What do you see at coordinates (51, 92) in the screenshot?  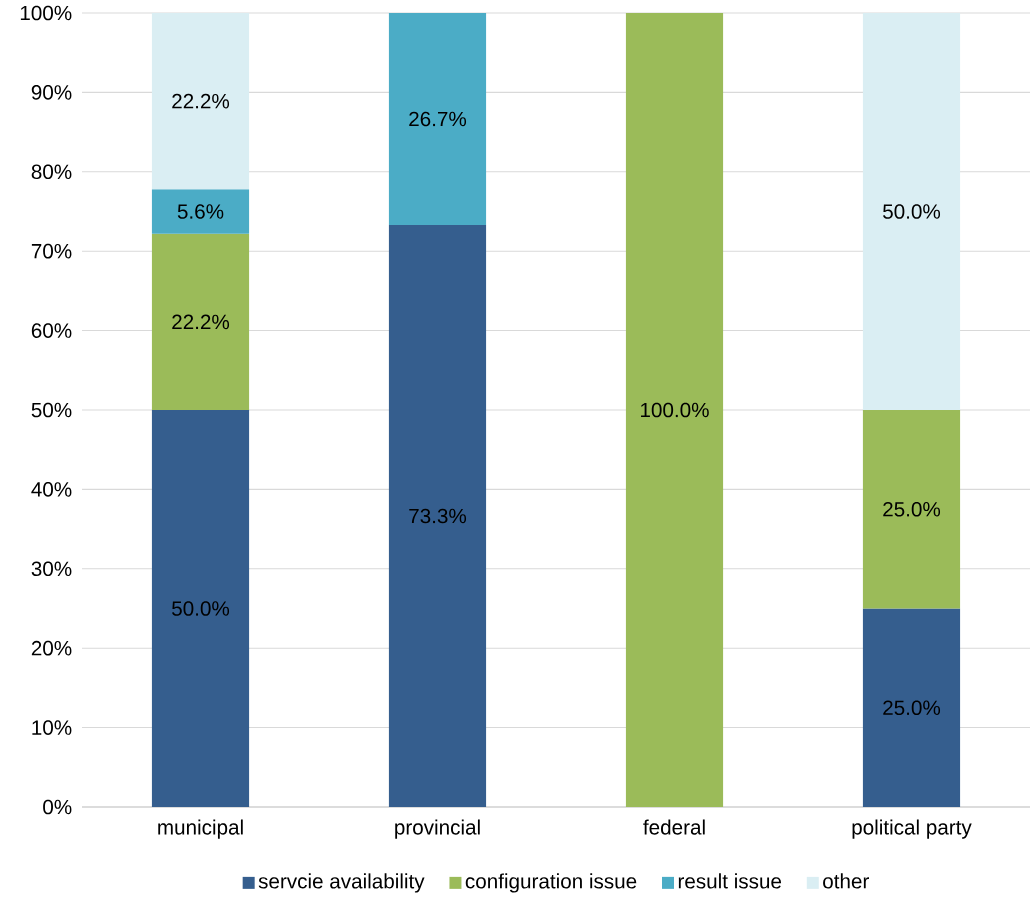 I see `y-tick-label: 90%` at bounding box center [51, 92].